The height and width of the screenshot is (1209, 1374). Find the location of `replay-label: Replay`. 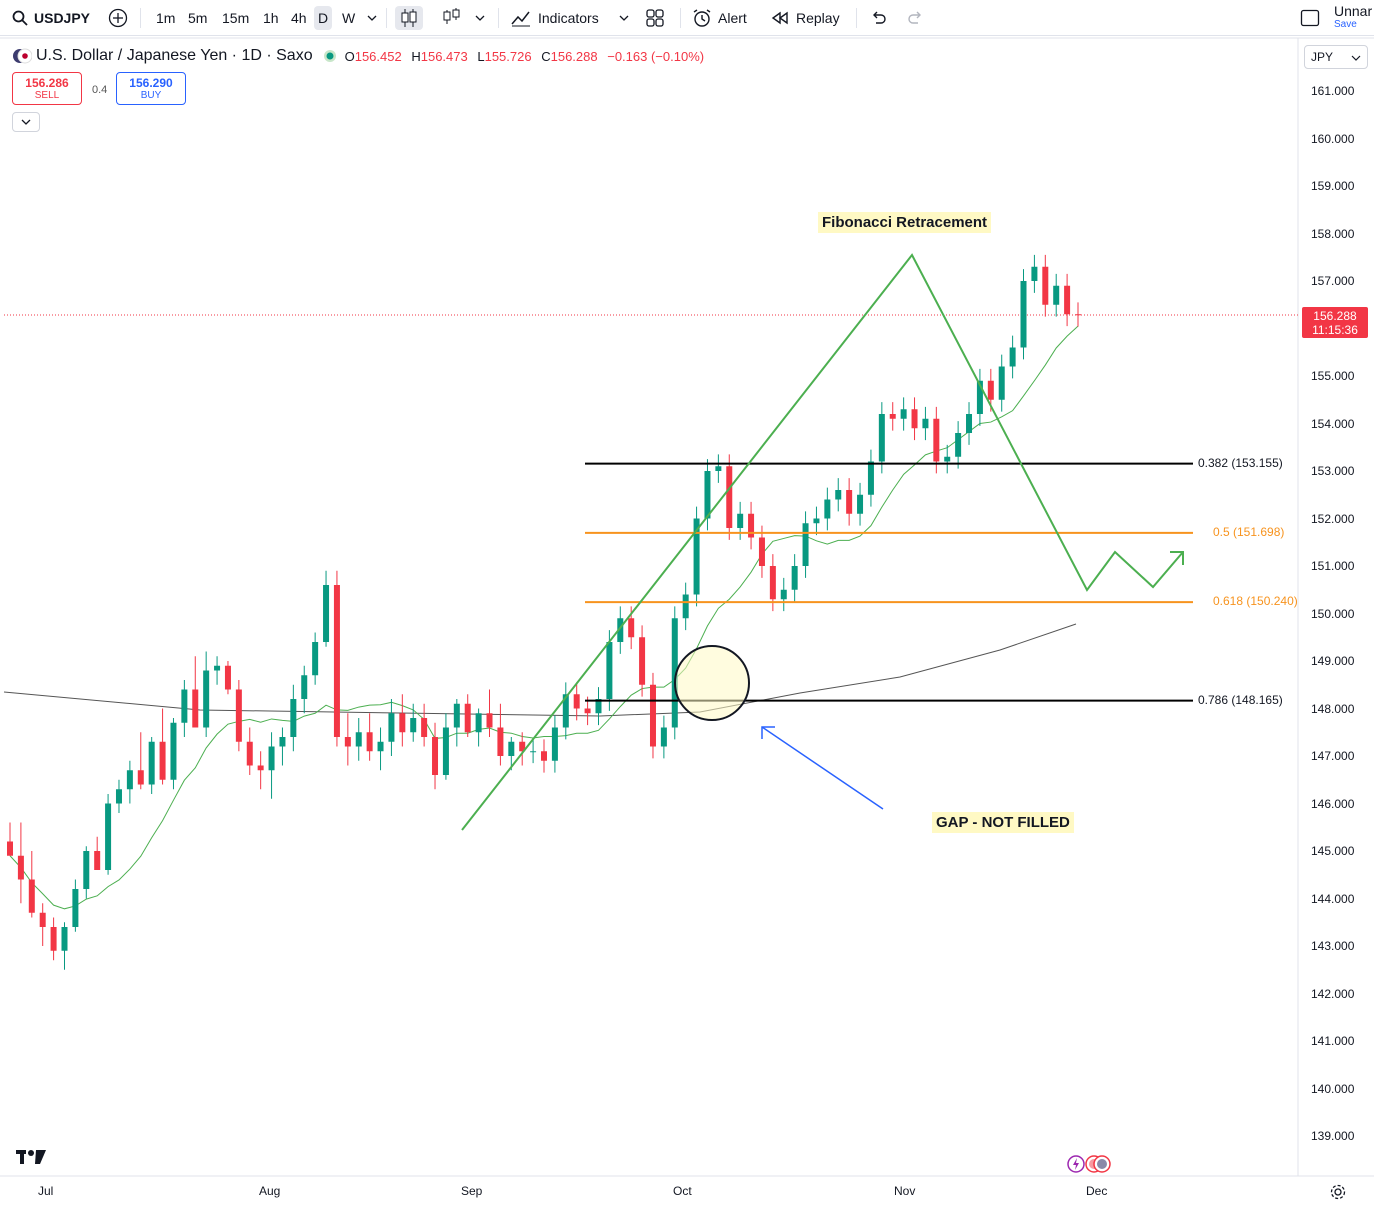

replay-label: Replay is located at coordinates (818, 18).